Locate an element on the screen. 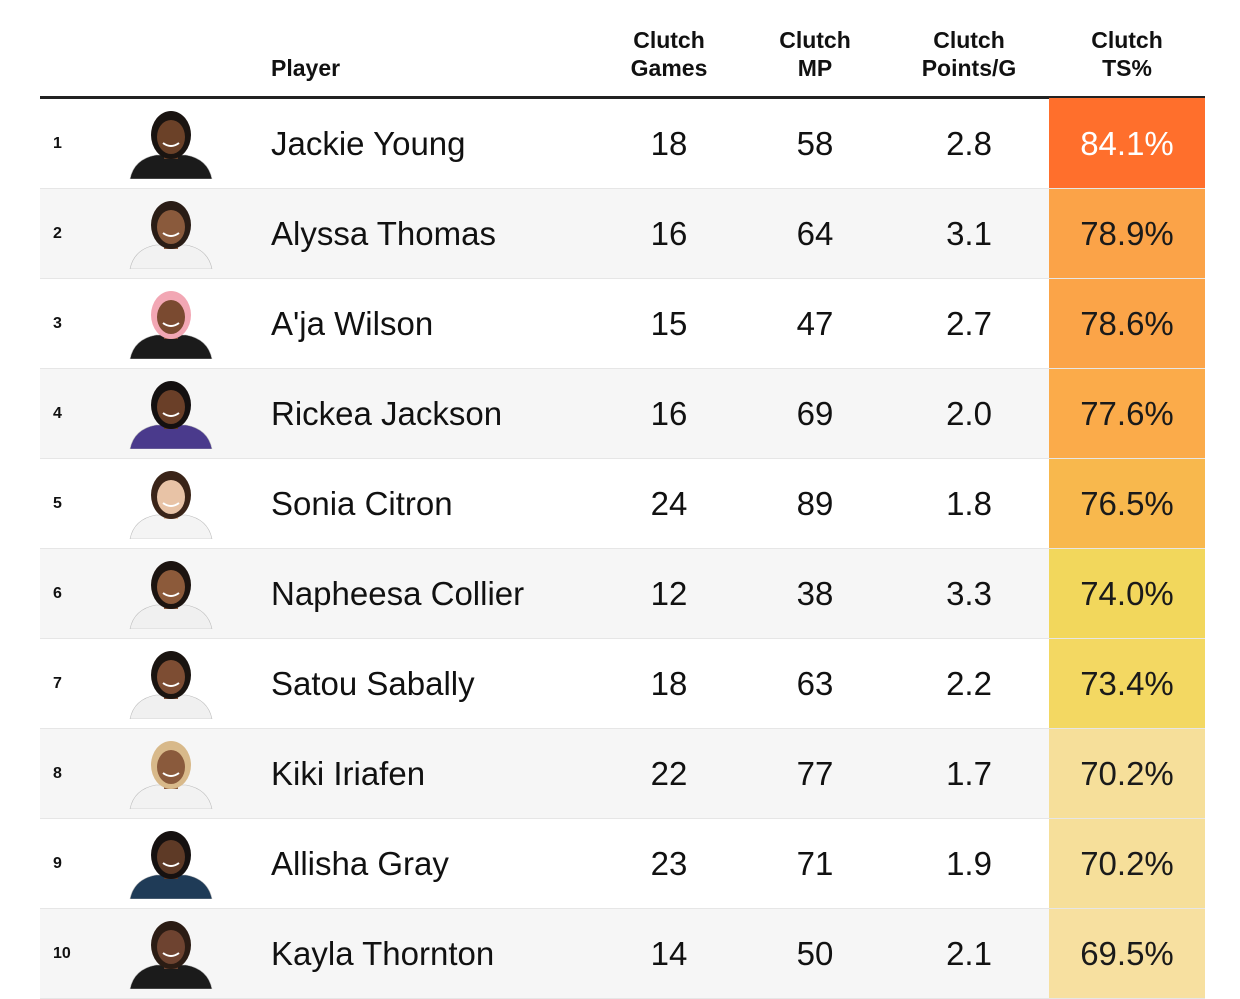 The width and height of the screenshot is (1240, 999). player-name: A'ja Wilson is located at coordinates (352, 323).